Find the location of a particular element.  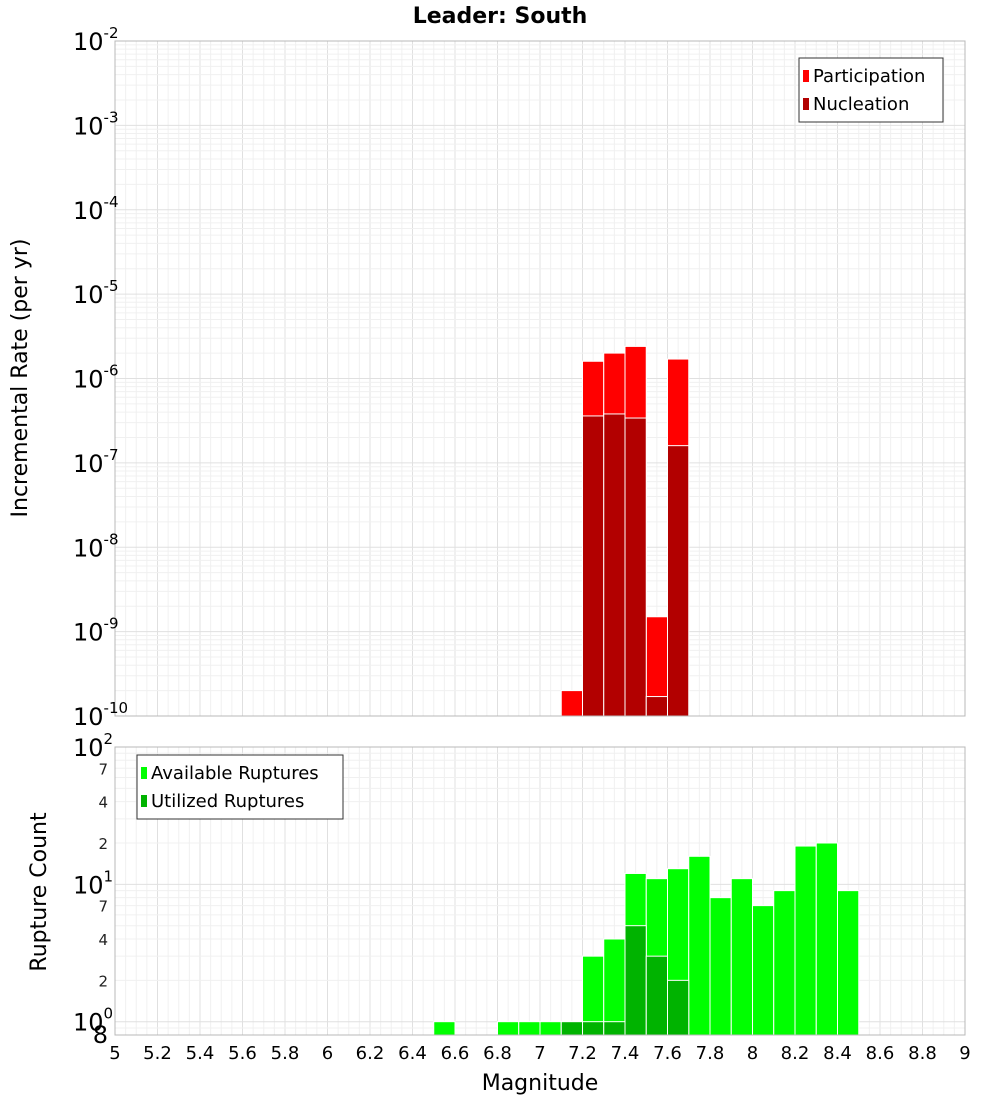

x-tick-label: 7.8 is located at coordinates (710, 1053).